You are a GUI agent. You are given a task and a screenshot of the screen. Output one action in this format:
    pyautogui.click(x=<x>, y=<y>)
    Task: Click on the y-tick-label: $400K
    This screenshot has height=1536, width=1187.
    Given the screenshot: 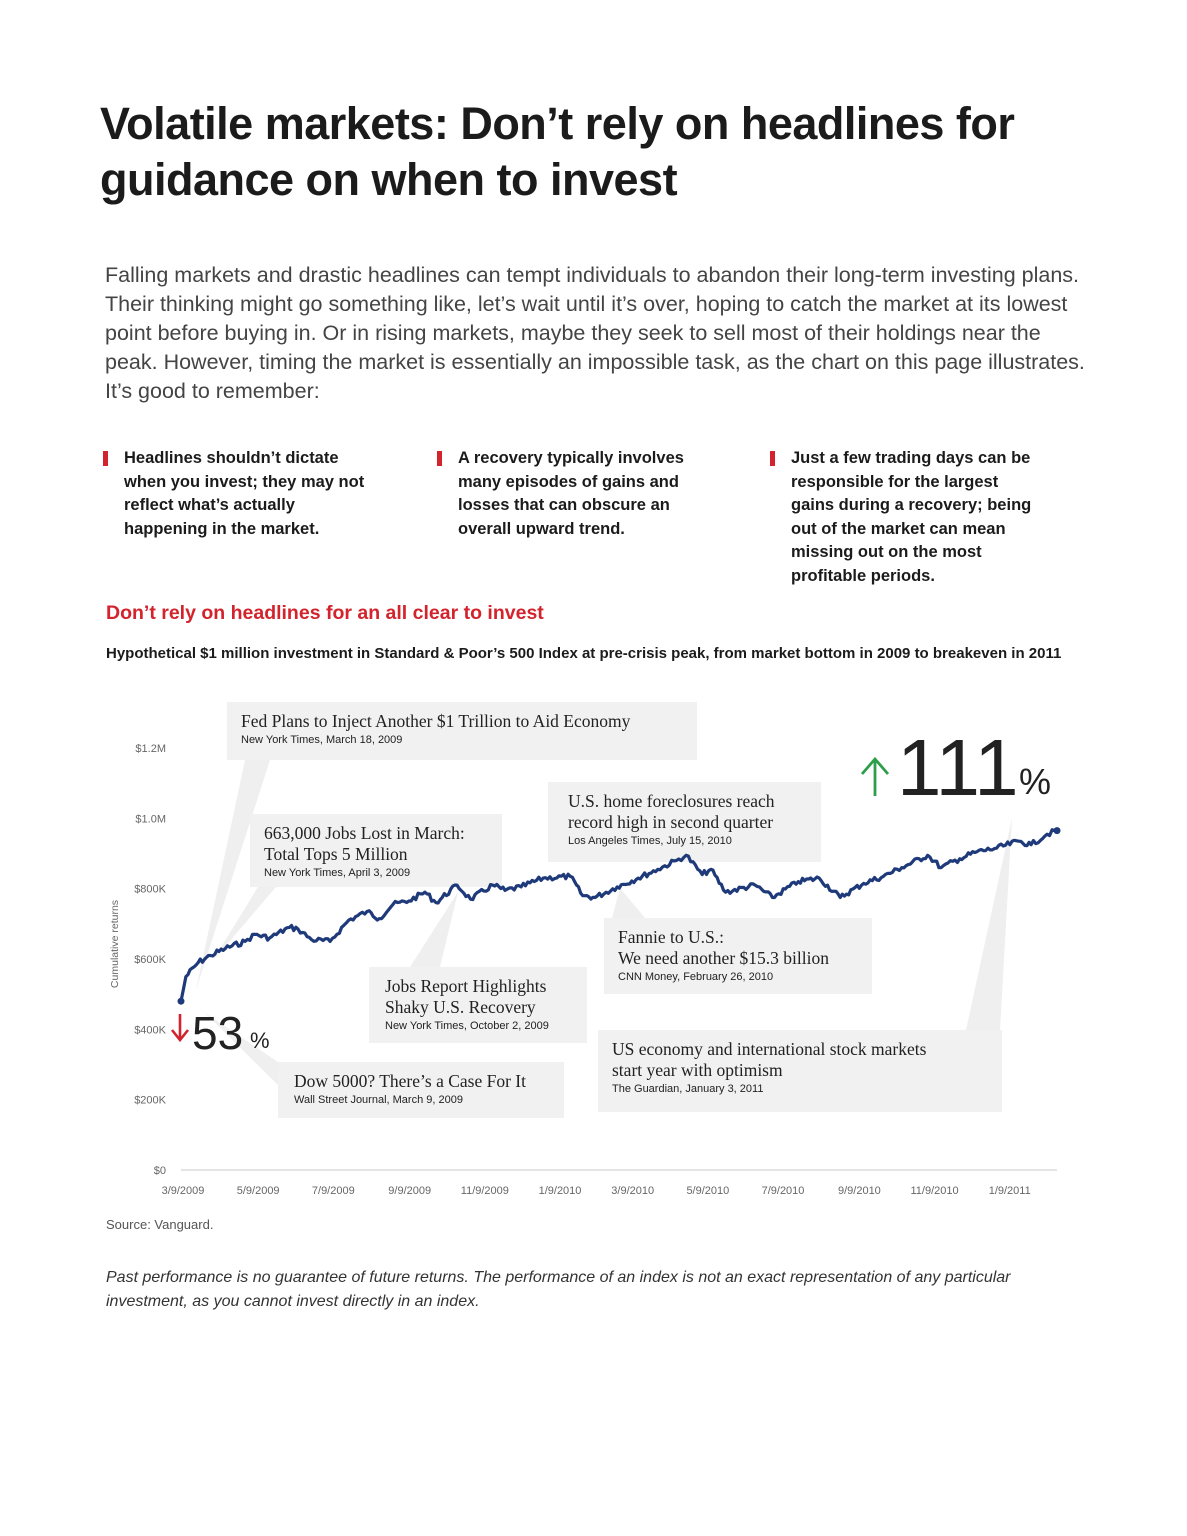 What is the action you would take?
    pyautogui.click(x=150, y=1030)
    